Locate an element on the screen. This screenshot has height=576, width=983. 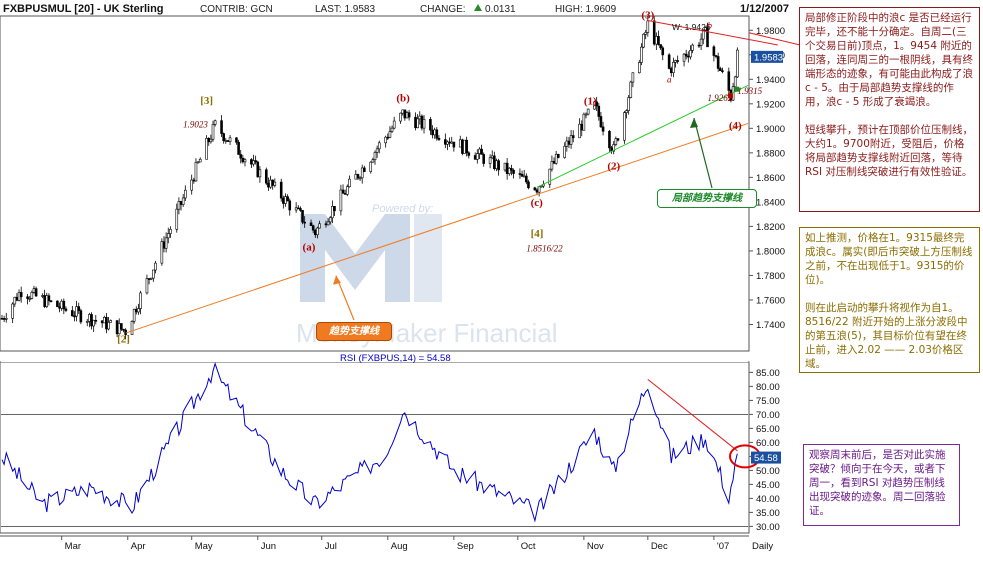
x-tick-label: Oct is located at coordinates (528, 546).